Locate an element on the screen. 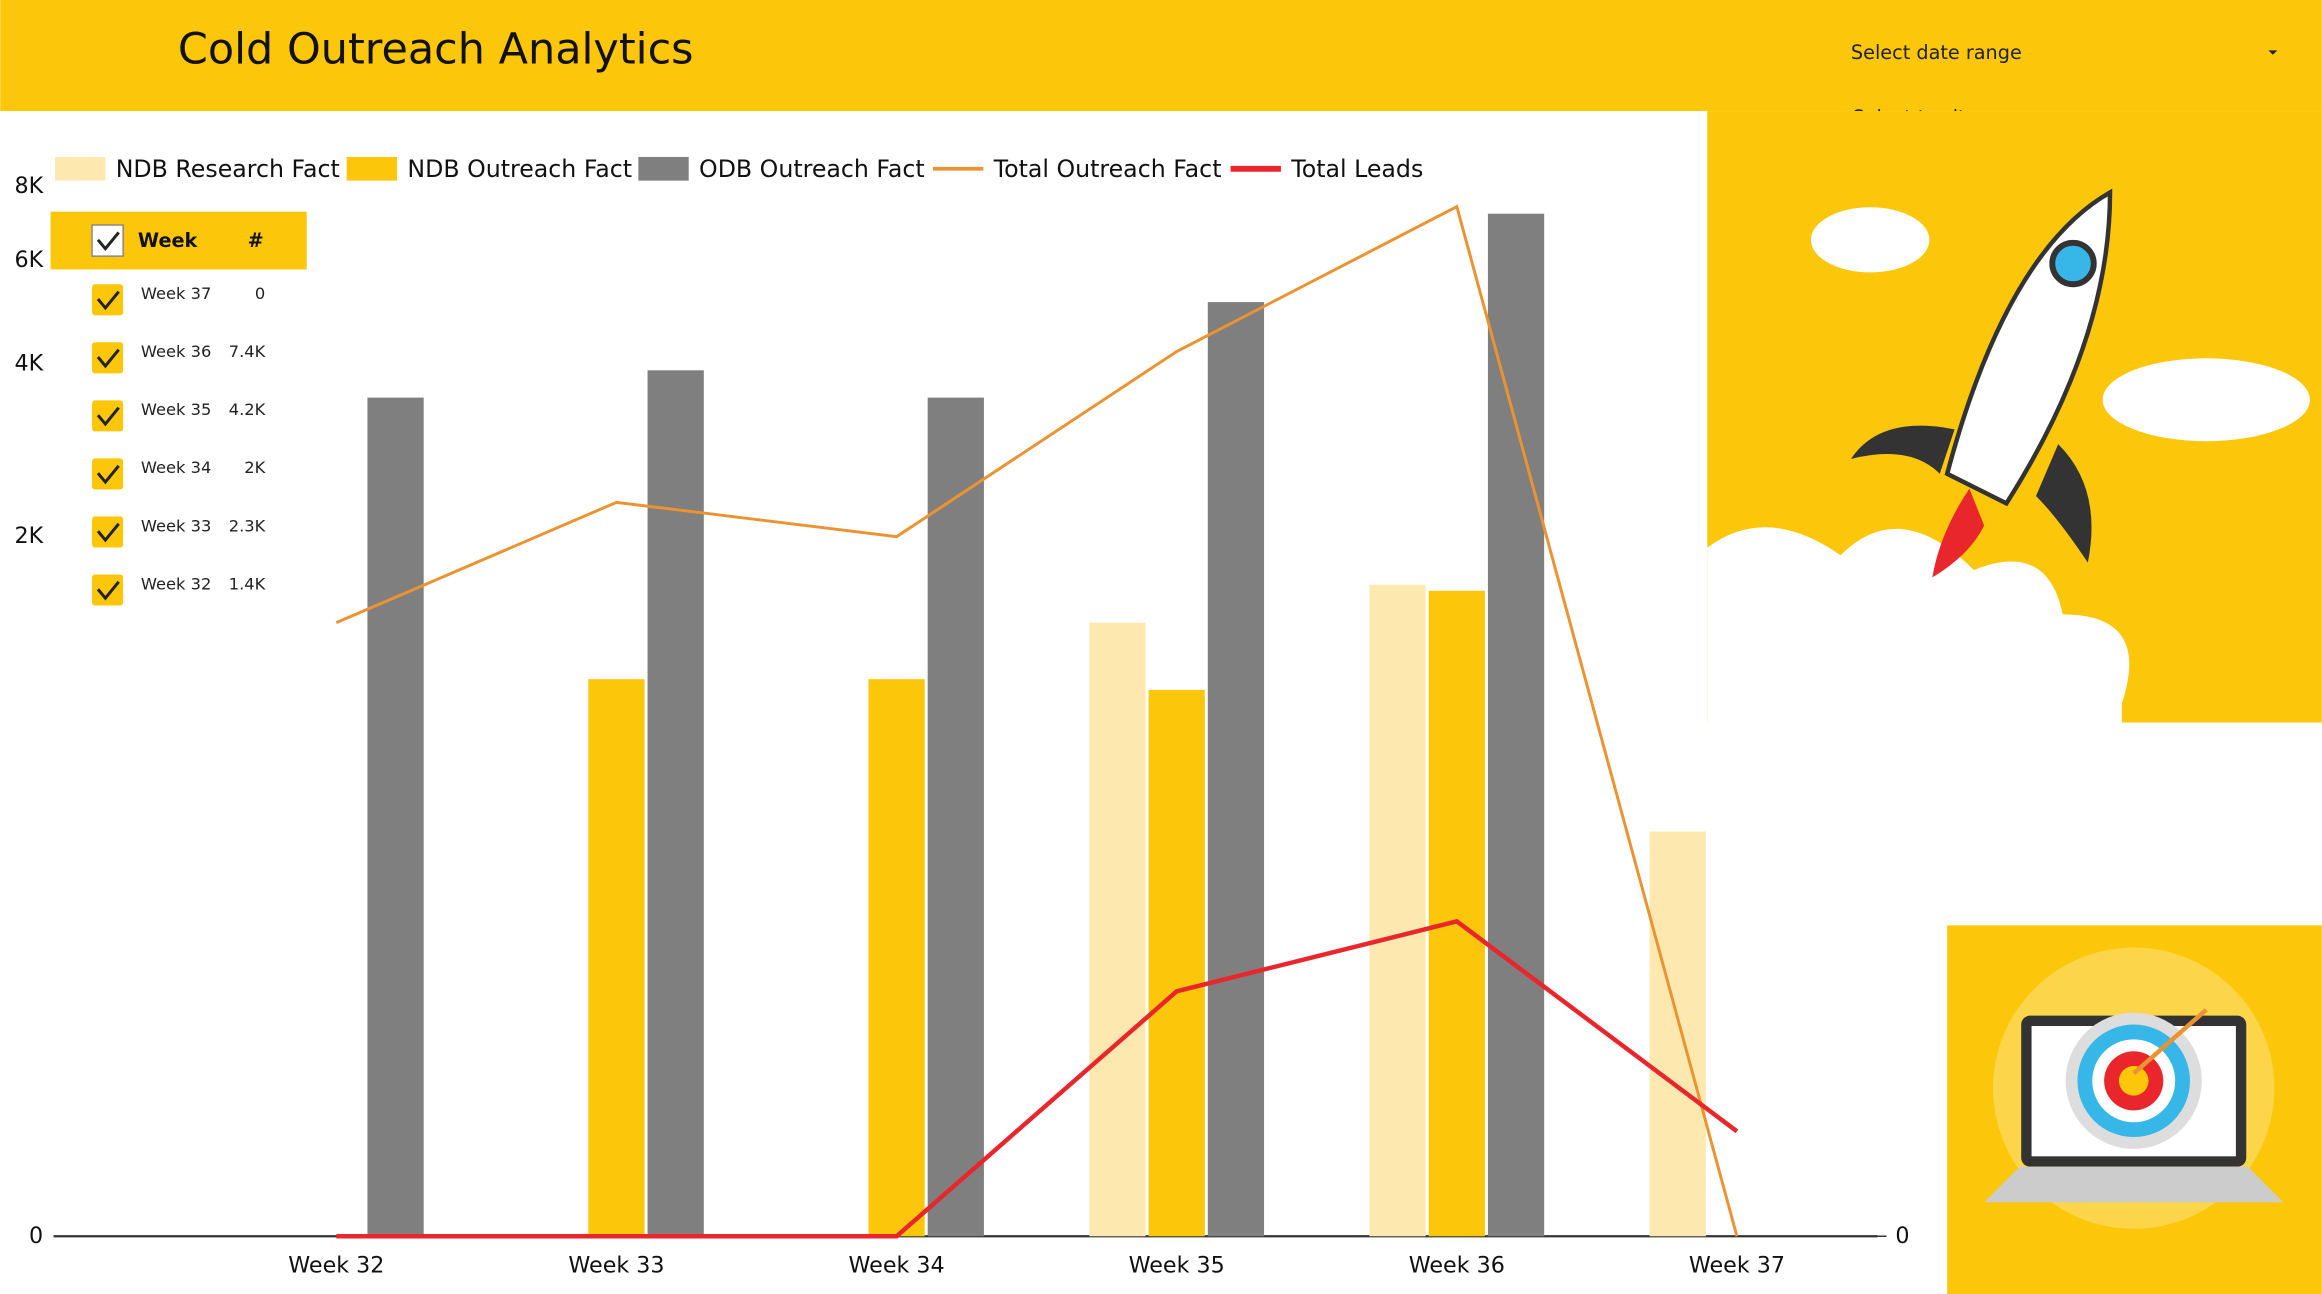  page-title: Cold Outreach Analytics is located at coordinates (436, 49).